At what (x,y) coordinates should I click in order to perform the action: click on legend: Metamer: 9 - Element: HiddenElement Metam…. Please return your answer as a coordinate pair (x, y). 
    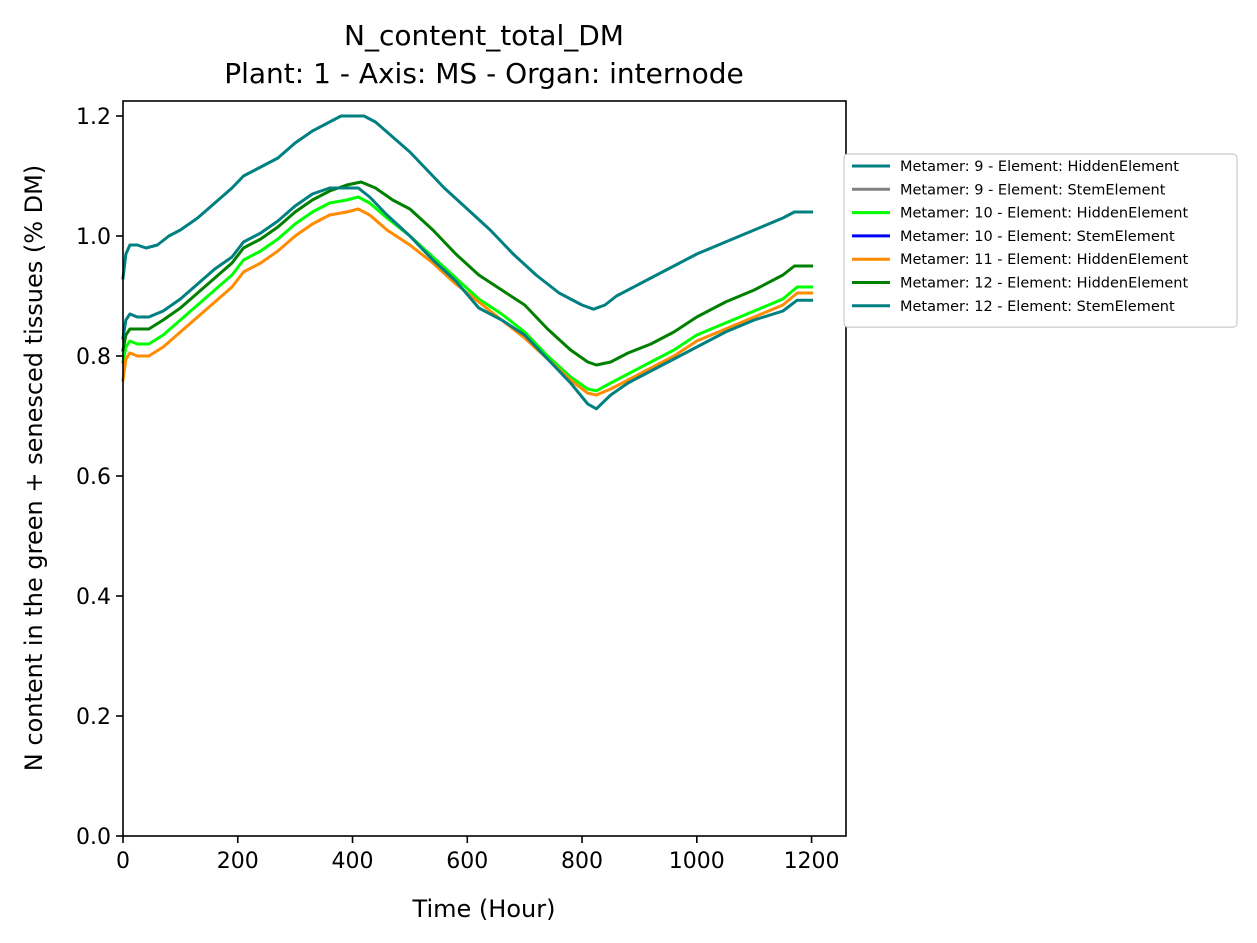
    Looking at the image, I should click on (1040, 240).